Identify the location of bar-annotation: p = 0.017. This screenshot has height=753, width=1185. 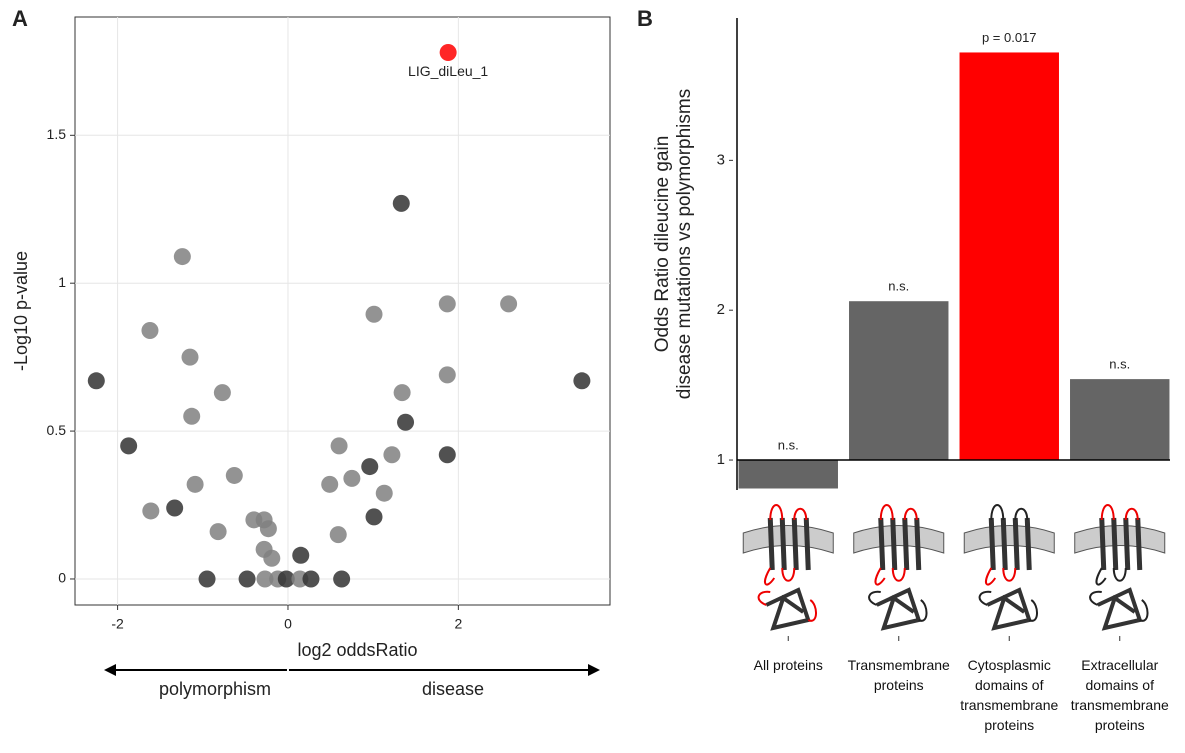
(1009, 37).